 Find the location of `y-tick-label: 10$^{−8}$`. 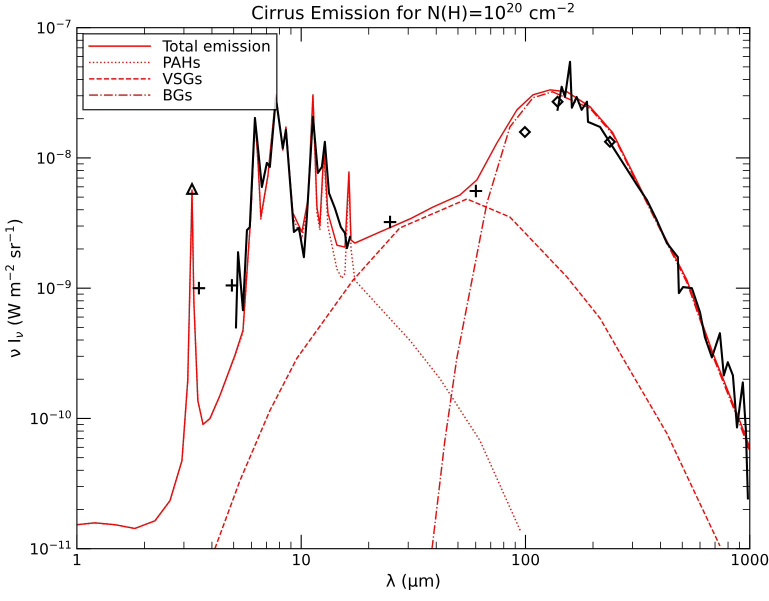

y-tick-label: 10$^{−8}$ is located at coordinates (54, 157).